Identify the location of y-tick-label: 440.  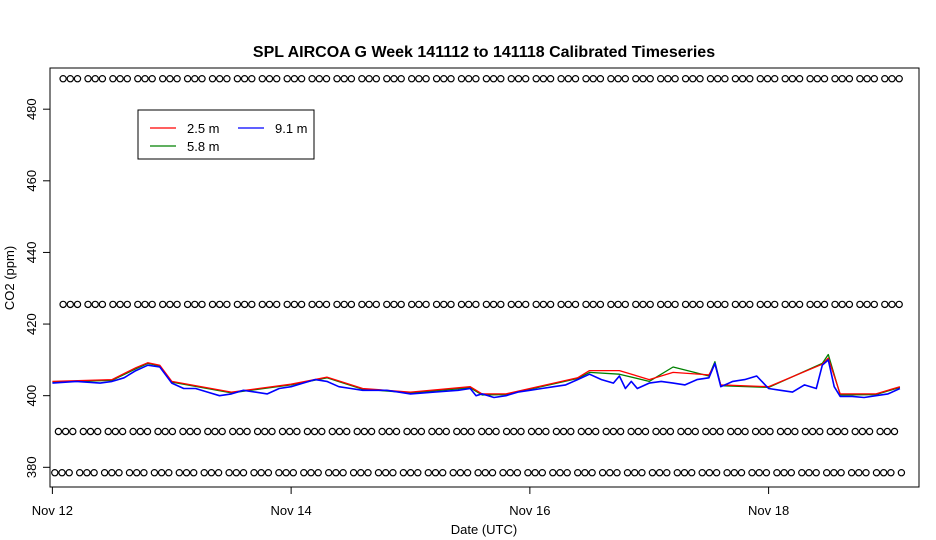
(31, 253).